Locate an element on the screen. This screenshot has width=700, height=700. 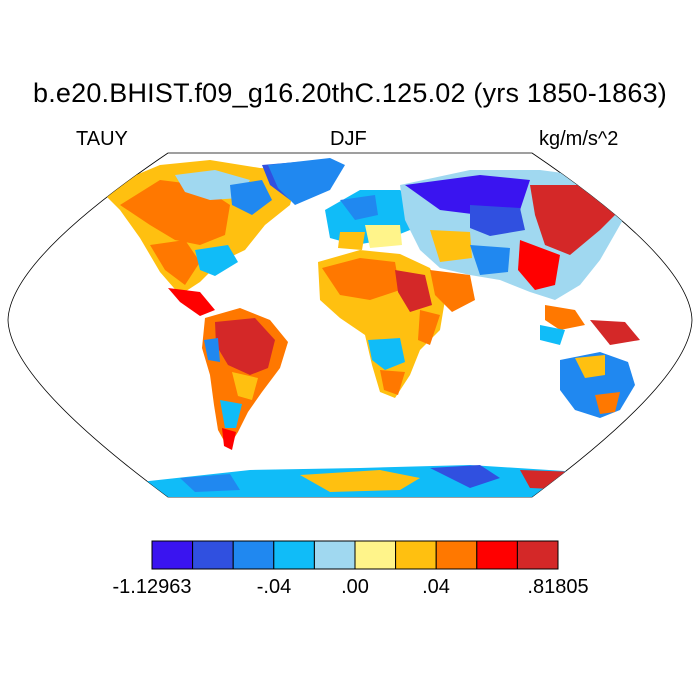
colorbar-label: .00 is located at coordinates (355, 587).